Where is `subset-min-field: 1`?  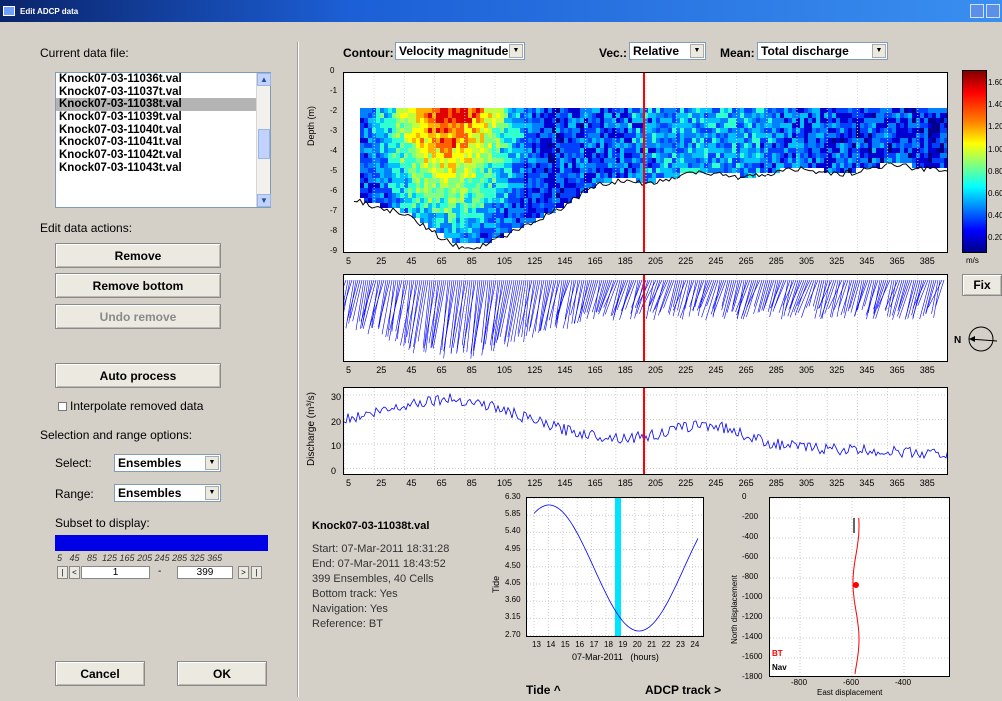 subset-min-field: 1 is located at coordinates (115, 572).